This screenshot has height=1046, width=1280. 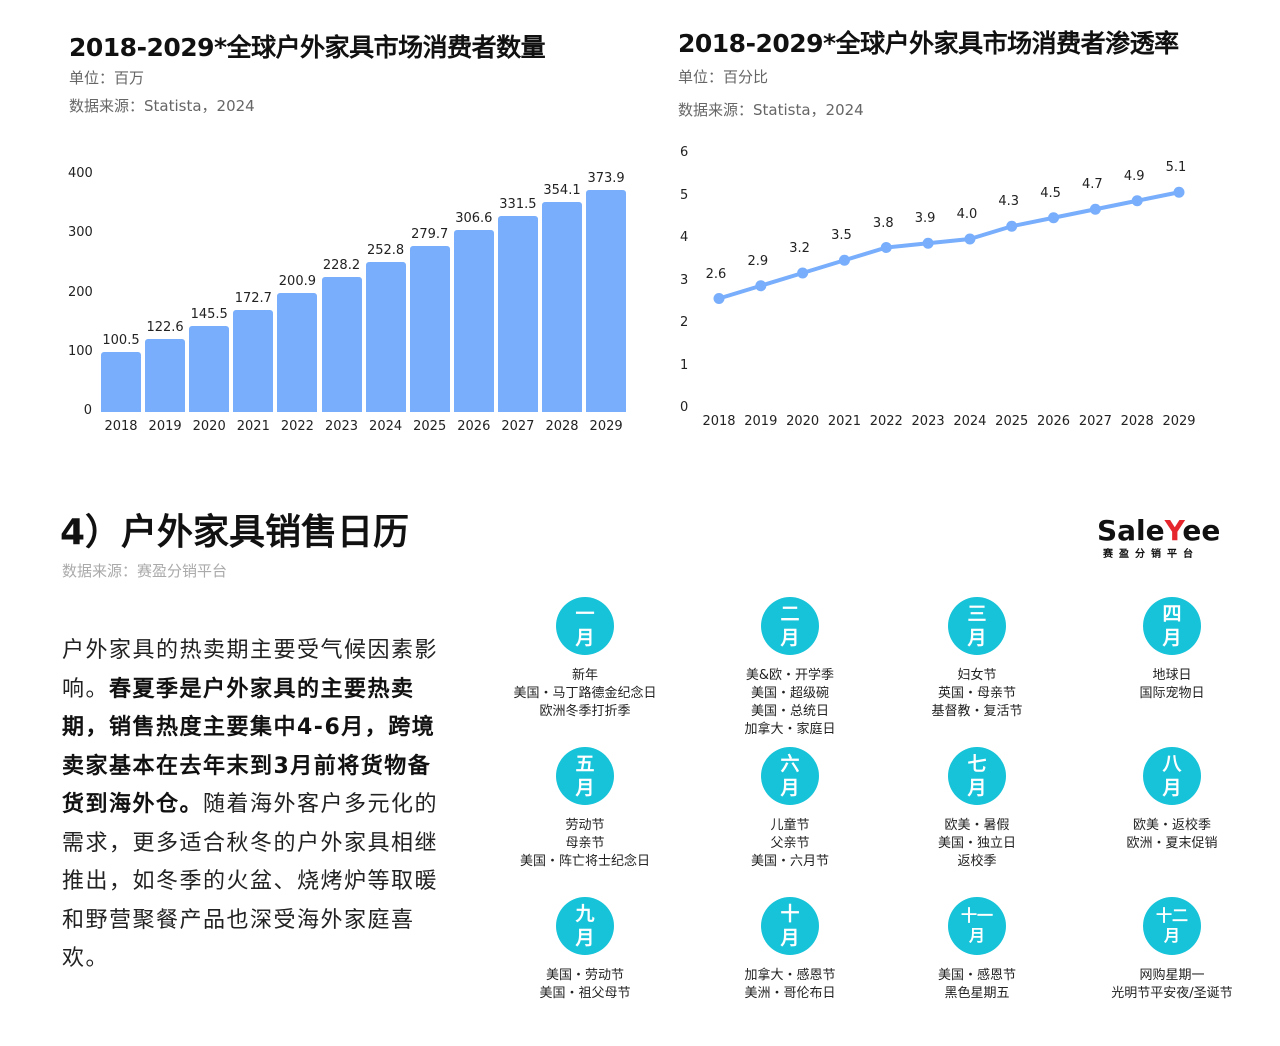 What do you see at coordinates (1171, 825) in the screenshot?
I see `event-item: 欧美・返校季` at bounding box center [1171, 825].